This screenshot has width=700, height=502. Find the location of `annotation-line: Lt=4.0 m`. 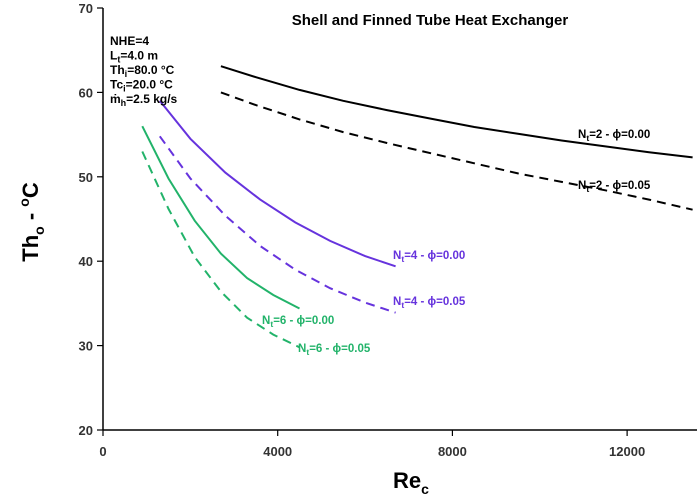

annotation-line: Lt=4.0 m is located at coordinates (134, 57).